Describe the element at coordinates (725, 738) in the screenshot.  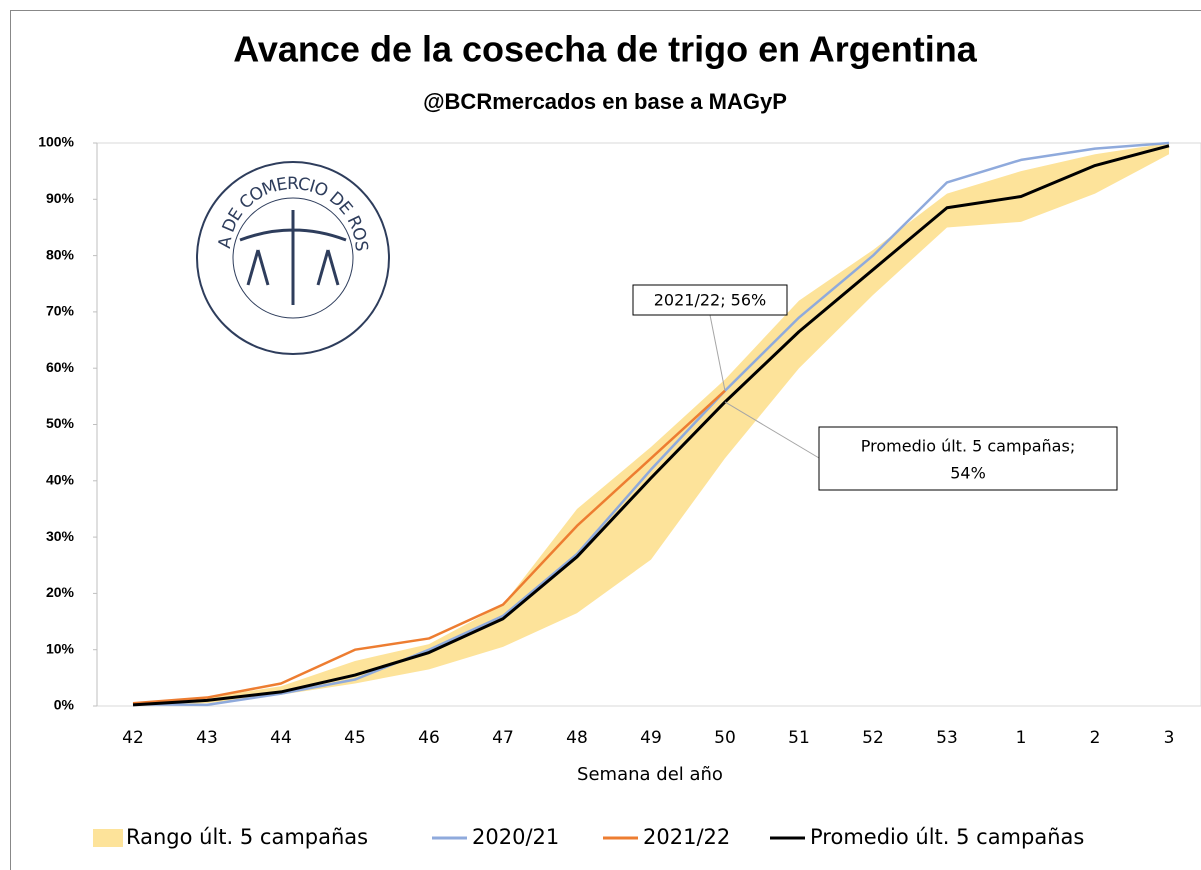
I see `x-tick-label: 50` at that location.